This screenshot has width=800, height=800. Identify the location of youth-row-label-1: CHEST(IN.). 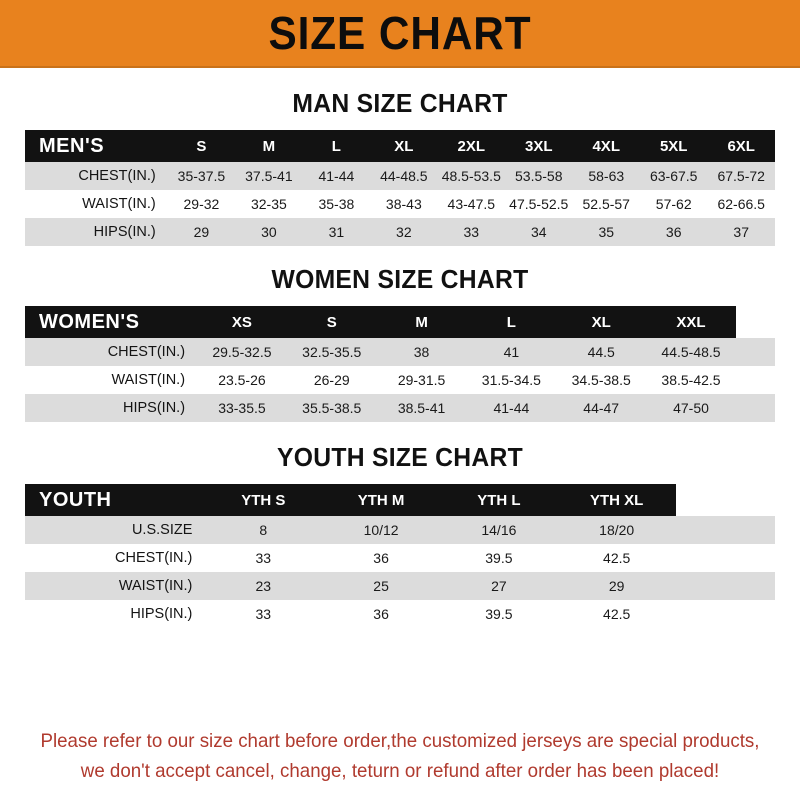
(115, 558).